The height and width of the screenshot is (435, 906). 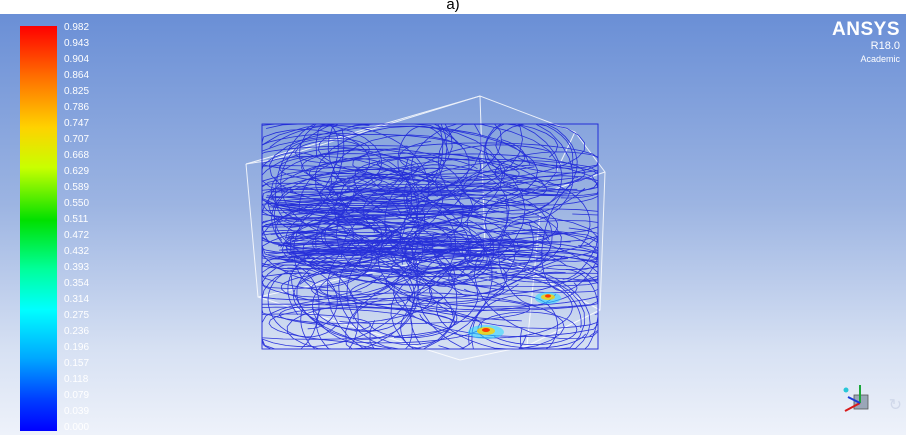 What do you see at coordinates (77, 43) in the screenshot?
I see `legend-tick-label: 0.943` at bounding box center [77, 43].